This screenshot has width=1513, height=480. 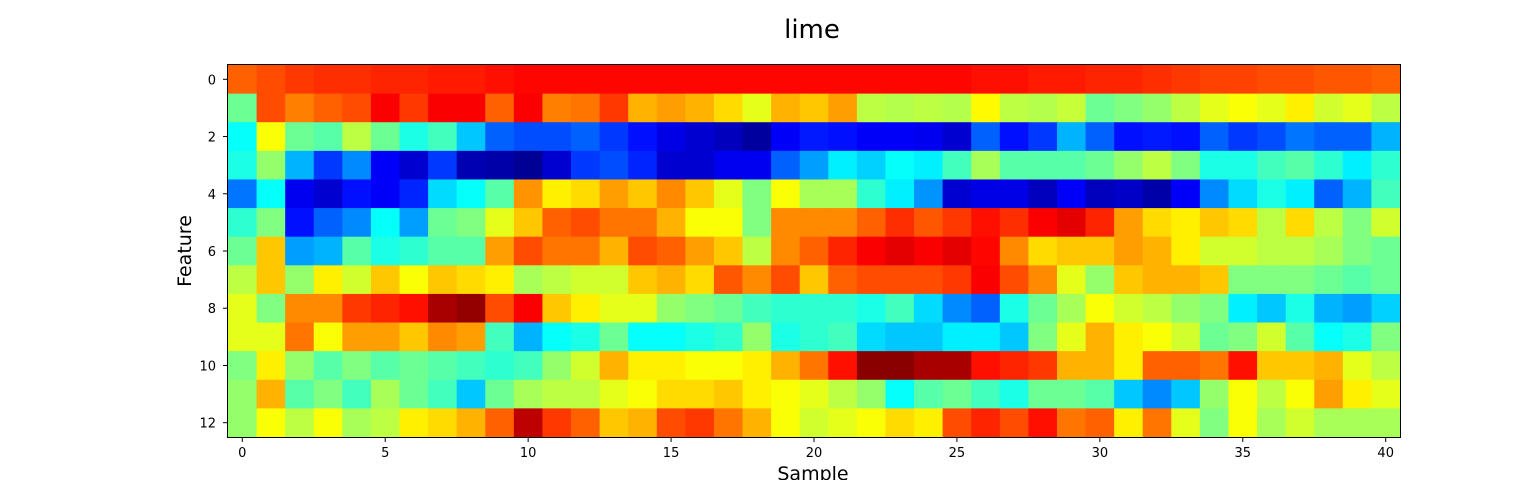 What do you see at coordinates (185, 251) in the screenshot?
I see `y-axis-label: Feature` at bounding box center [185, 251].